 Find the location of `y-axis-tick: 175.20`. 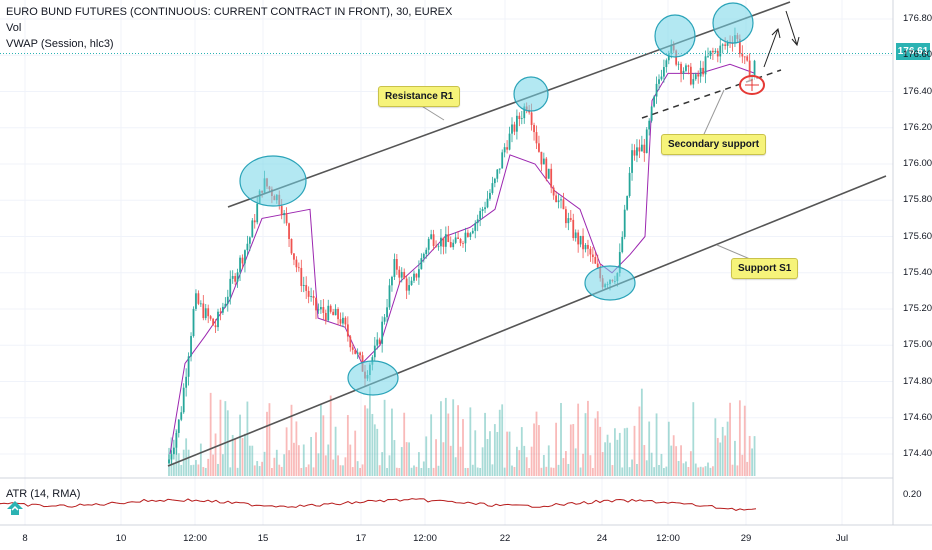

y-axis-tick: 175.20 is located at coordinates (917, 308).